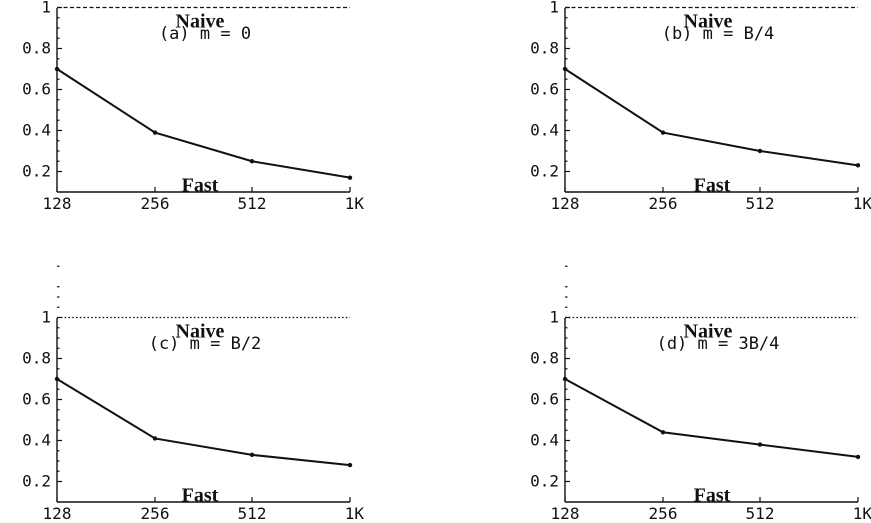 This screenshot has height=523, width=871. Describe the element at coordinates (718, 344) in the screenshot. I see `chart-title: (d) m = 3B/4` at that location.